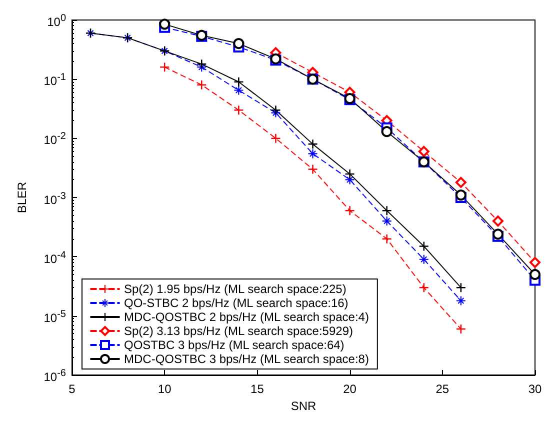 The width and height of the screenshot is (553, 425). What do you see at coordinates (56, 20) in the screenshot?
I see `y-tick-label: 10$^{0}$` at bounding box center [56, 20].